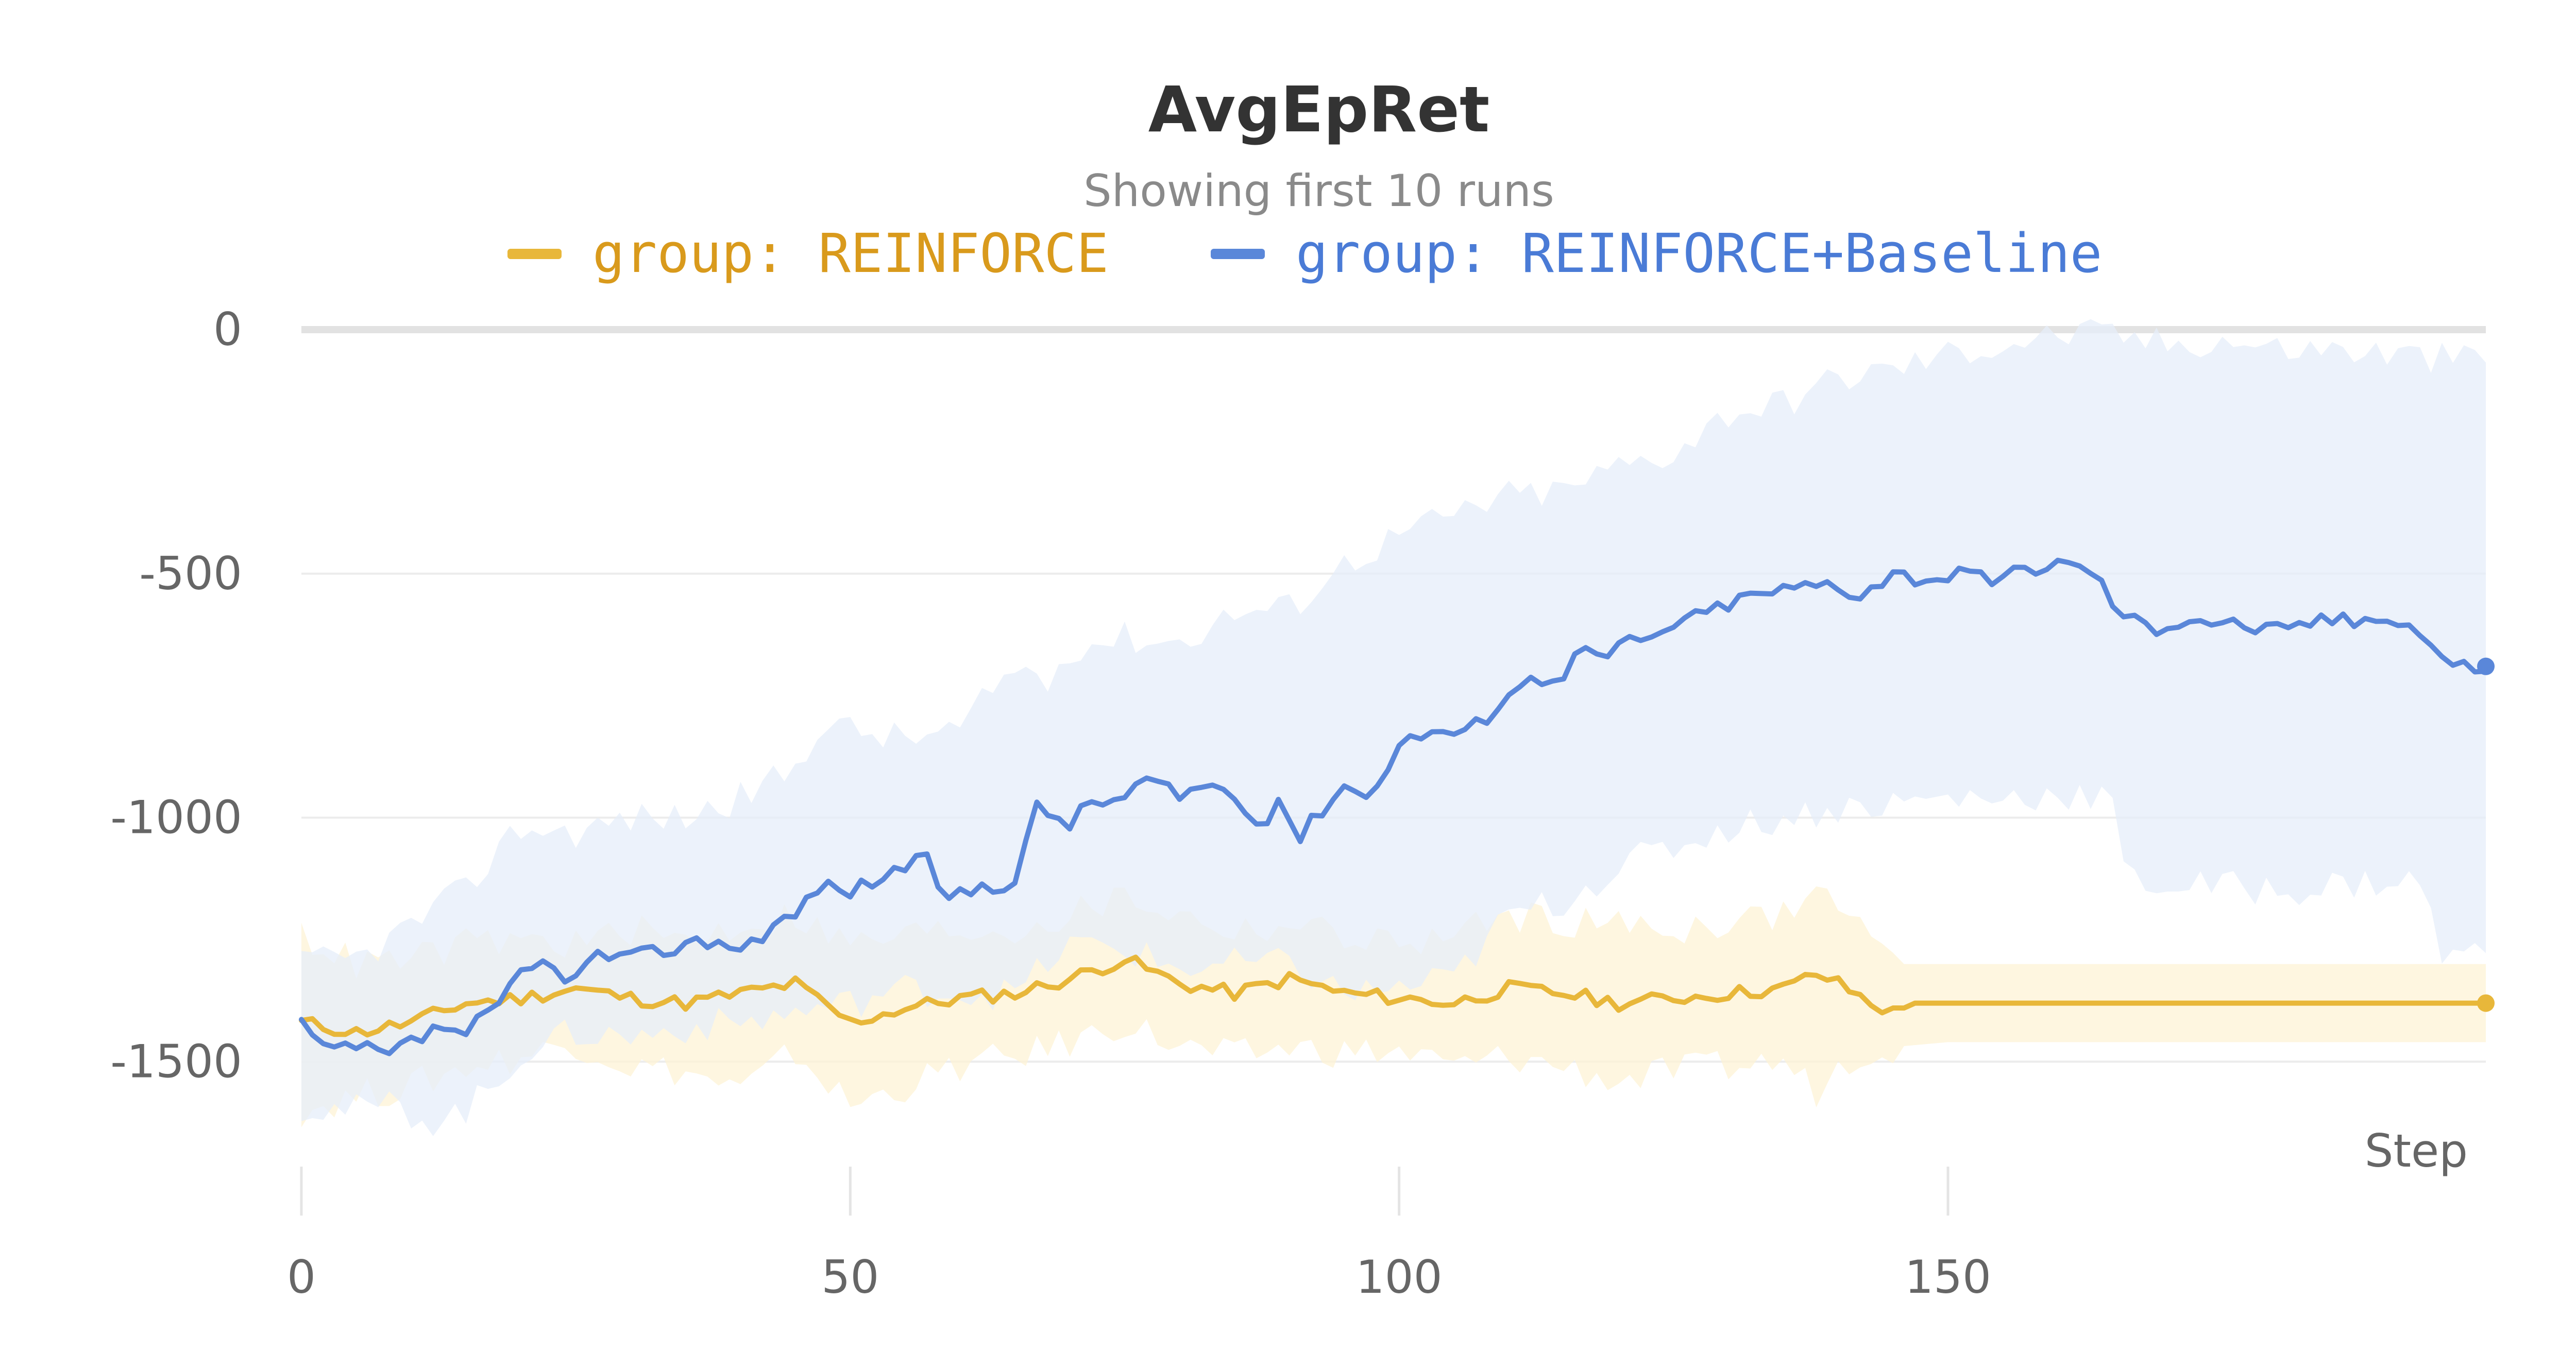 The width and height of the screenshot is (2576, 1368). I want to click on chart-title: AvgEpRet, so click(1319, 109).